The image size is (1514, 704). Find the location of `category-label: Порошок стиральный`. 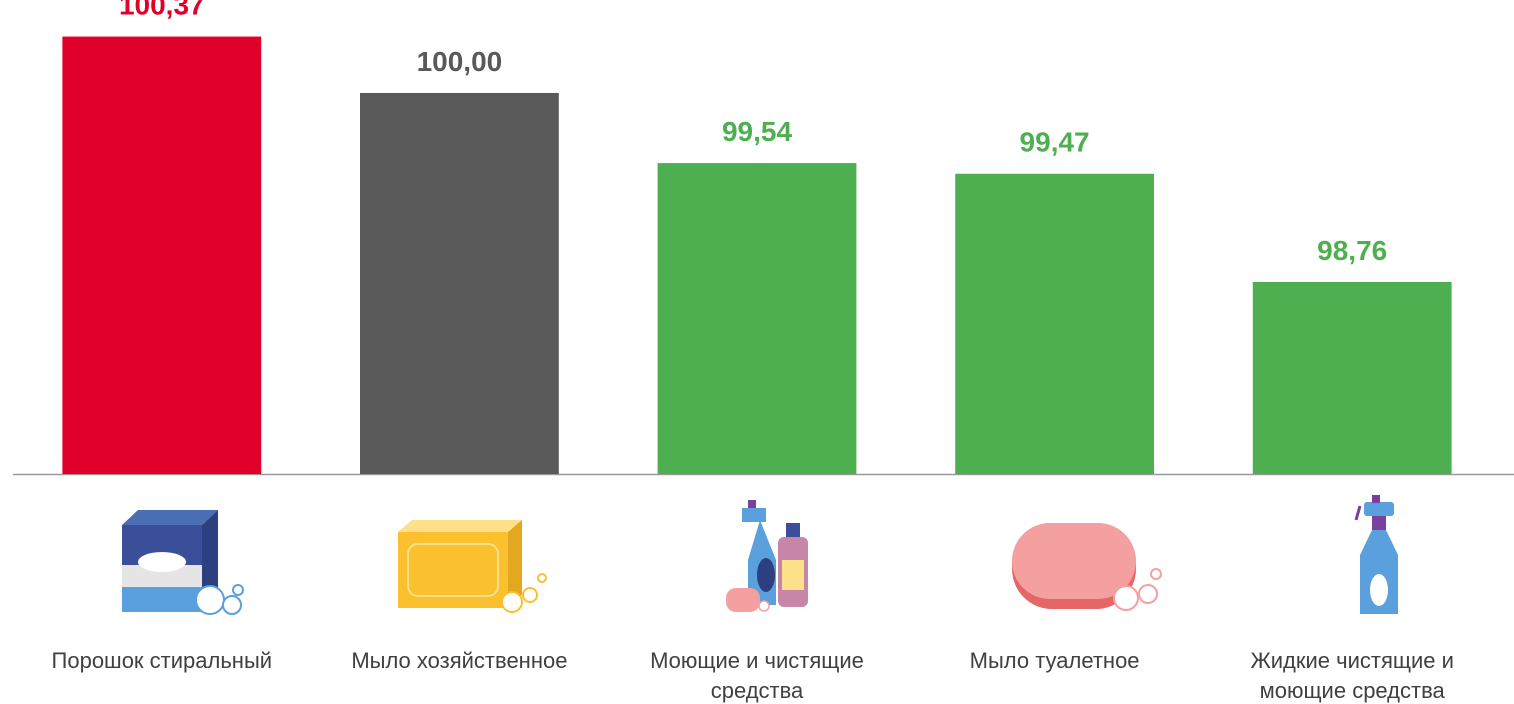

category-label: Порошок стиральный is located at coordinates (162, 660).